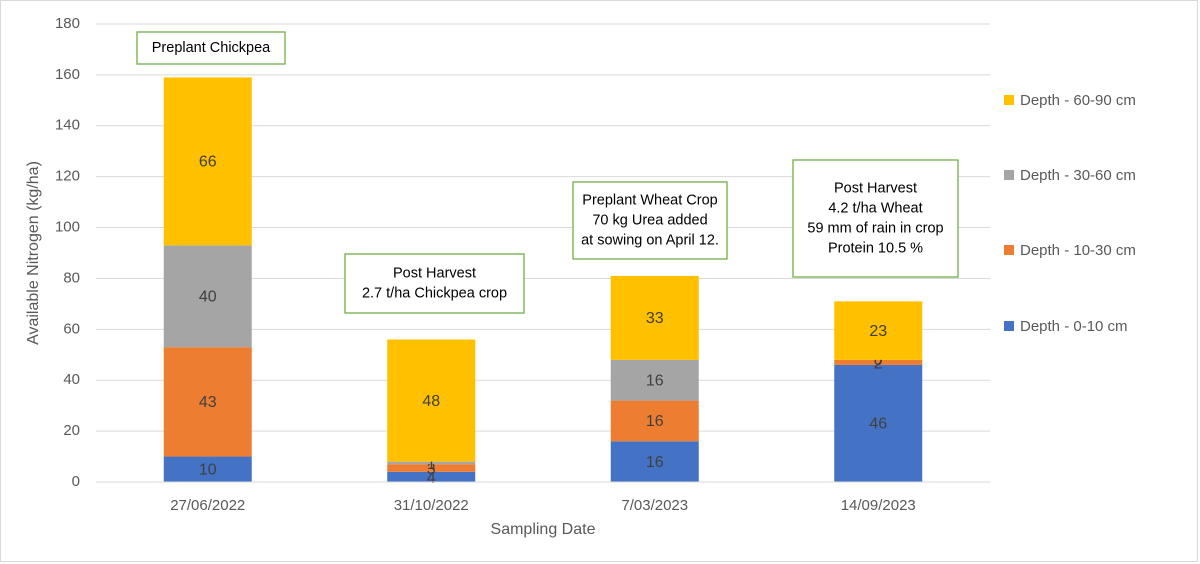  What do you see at coordinates (1078, 175) in the screenshot?
I see `legend-label: Depth - 30-60 cm` at bounding box center [1078, 175].